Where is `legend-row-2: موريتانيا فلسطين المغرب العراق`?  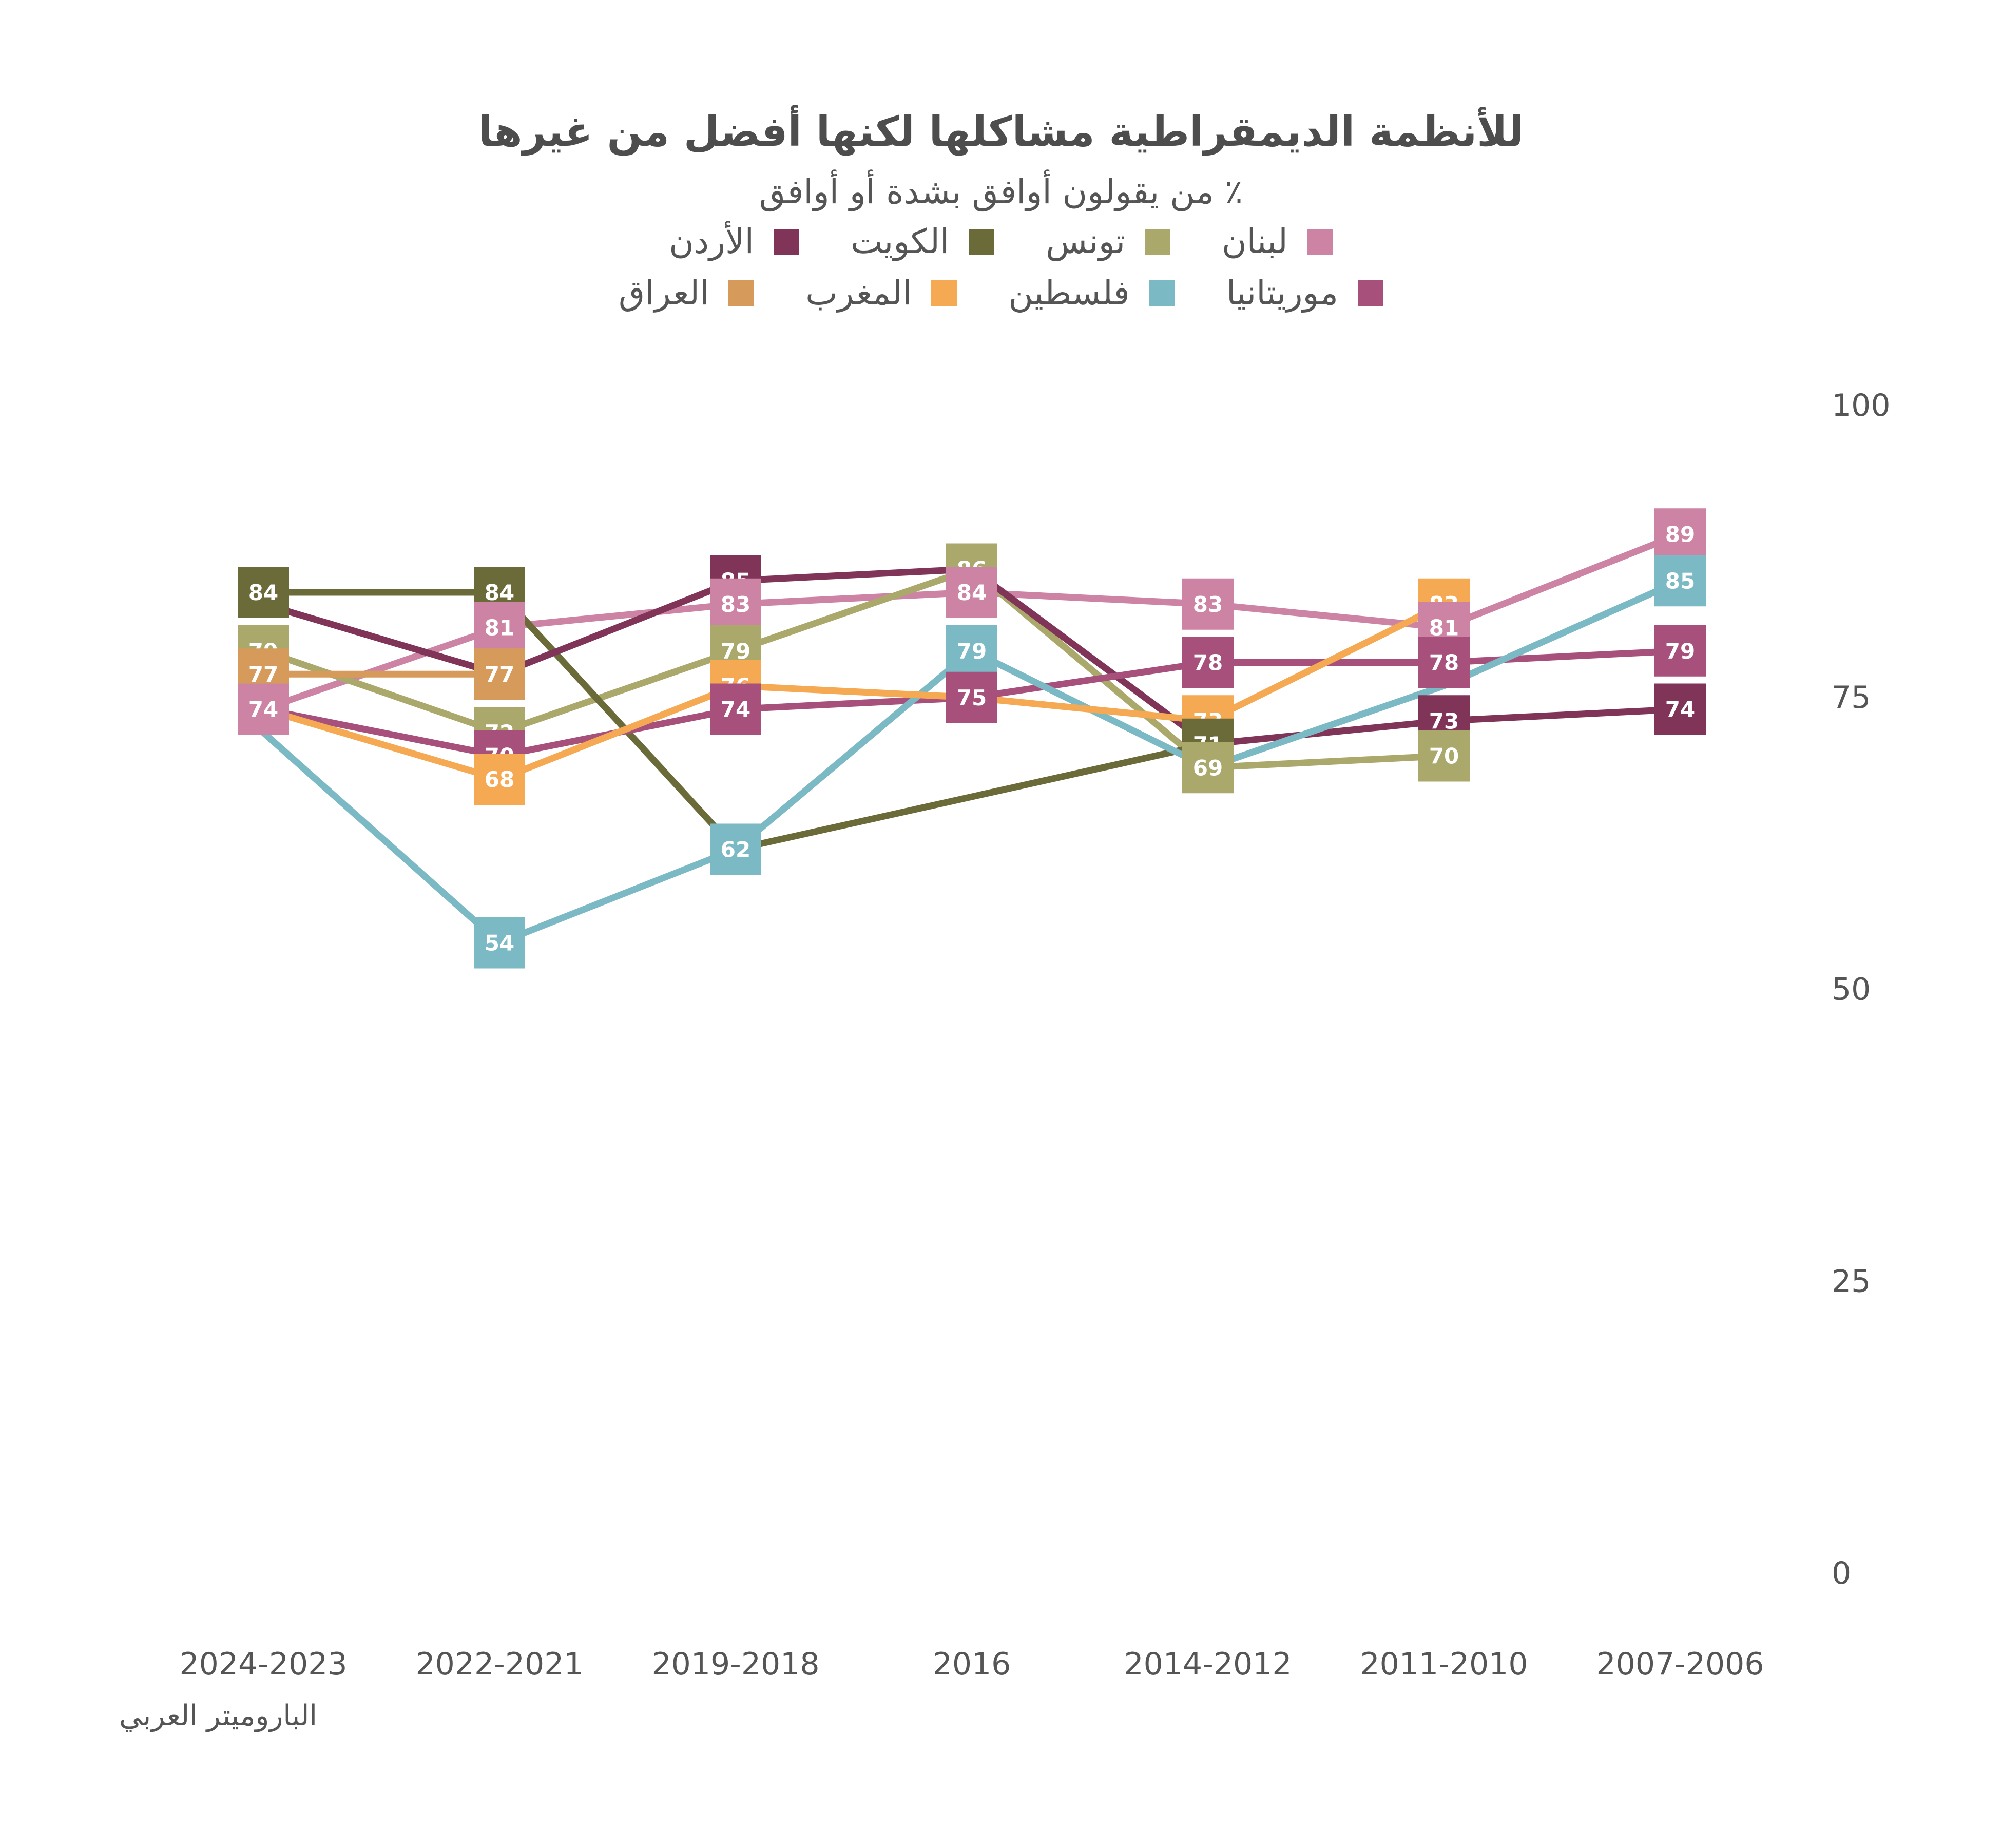 legend-row-2: موريتانيا فلسطين المغرب العراق is located at coordinates (1001, 293).